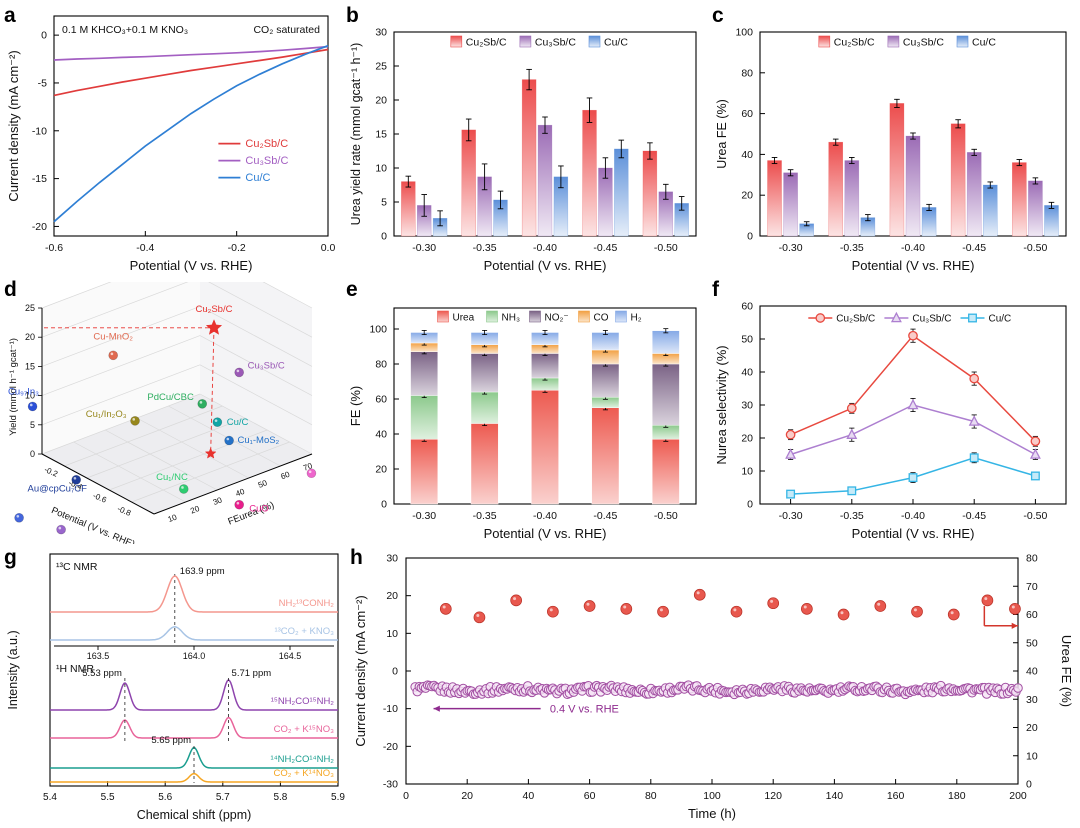  What do you see at coordinates (621, 192) in the screenshot?
I see `bar-Cu/C--0.45` at bounding box center [621, 192].